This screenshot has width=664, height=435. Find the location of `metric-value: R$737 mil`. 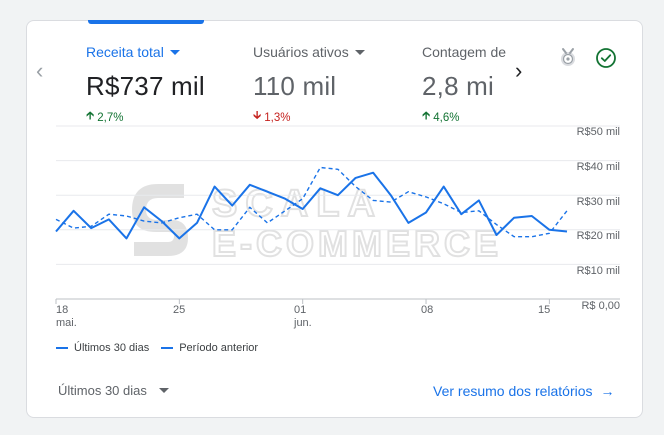

metric-value: R$737 mil is located at coordinates (145, 86).